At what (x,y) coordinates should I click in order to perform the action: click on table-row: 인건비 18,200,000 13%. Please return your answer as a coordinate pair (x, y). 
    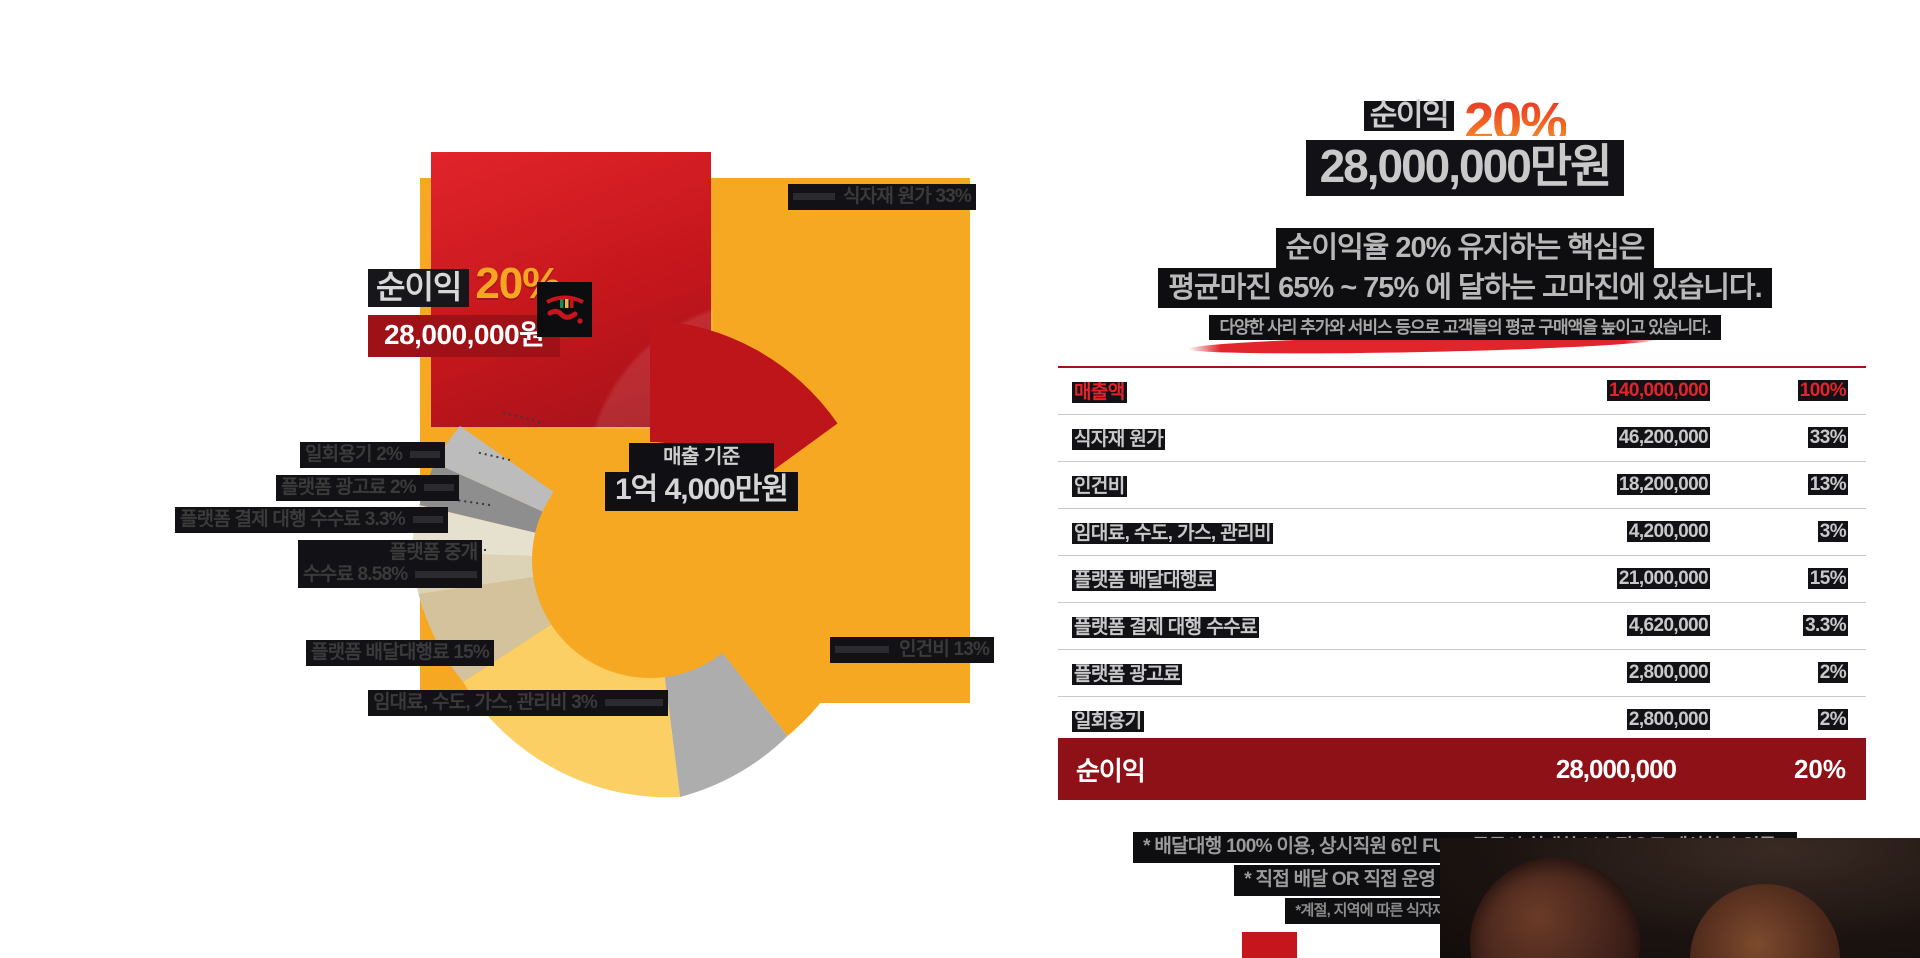
    Looking at the image, I should click on (1462, 485).